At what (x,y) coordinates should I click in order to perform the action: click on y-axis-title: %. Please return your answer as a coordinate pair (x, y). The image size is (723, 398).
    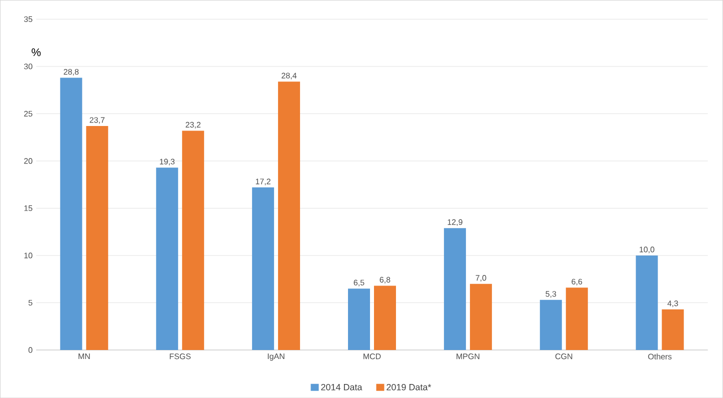
    Looking at the image, I should click on (36, 52).